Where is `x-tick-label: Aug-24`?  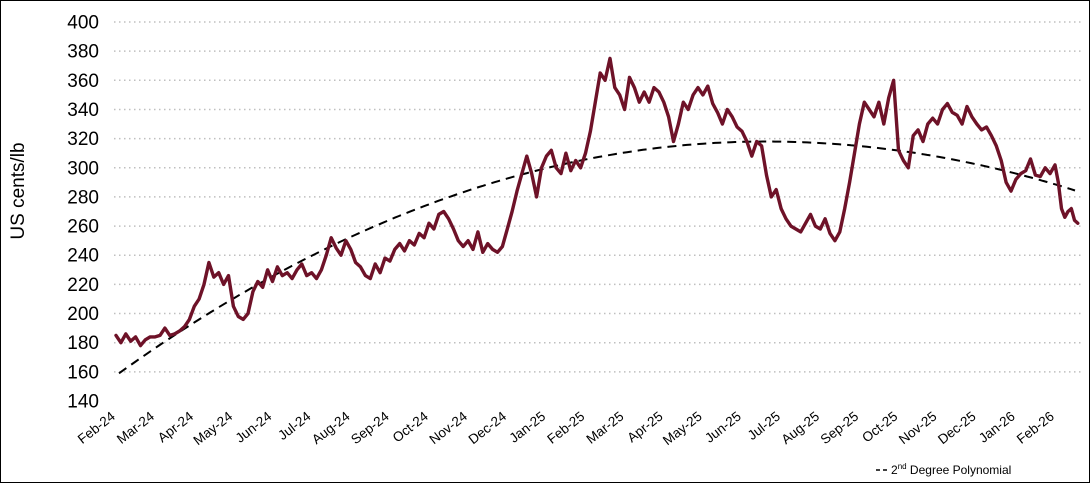
x-tick-label: Aug-24 is located at coordinates (331, 427).